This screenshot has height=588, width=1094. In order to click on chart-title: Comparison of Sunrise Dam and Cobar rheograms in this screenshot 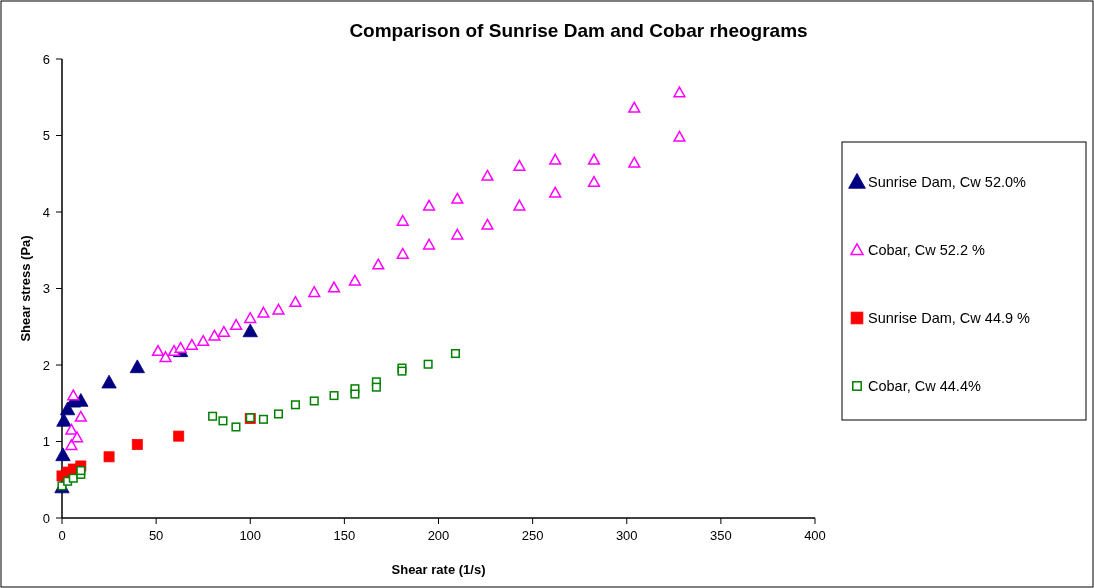, I will do `click(578, 30)`.